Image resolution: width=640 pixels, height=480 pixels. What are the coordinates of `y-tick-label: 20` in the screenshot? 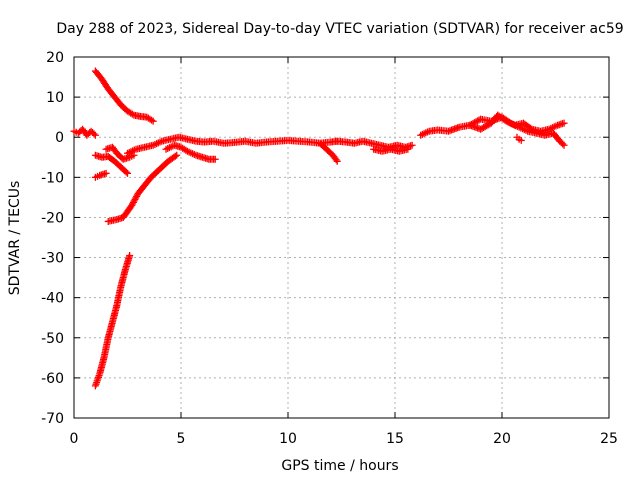 It's located at (55, 58).